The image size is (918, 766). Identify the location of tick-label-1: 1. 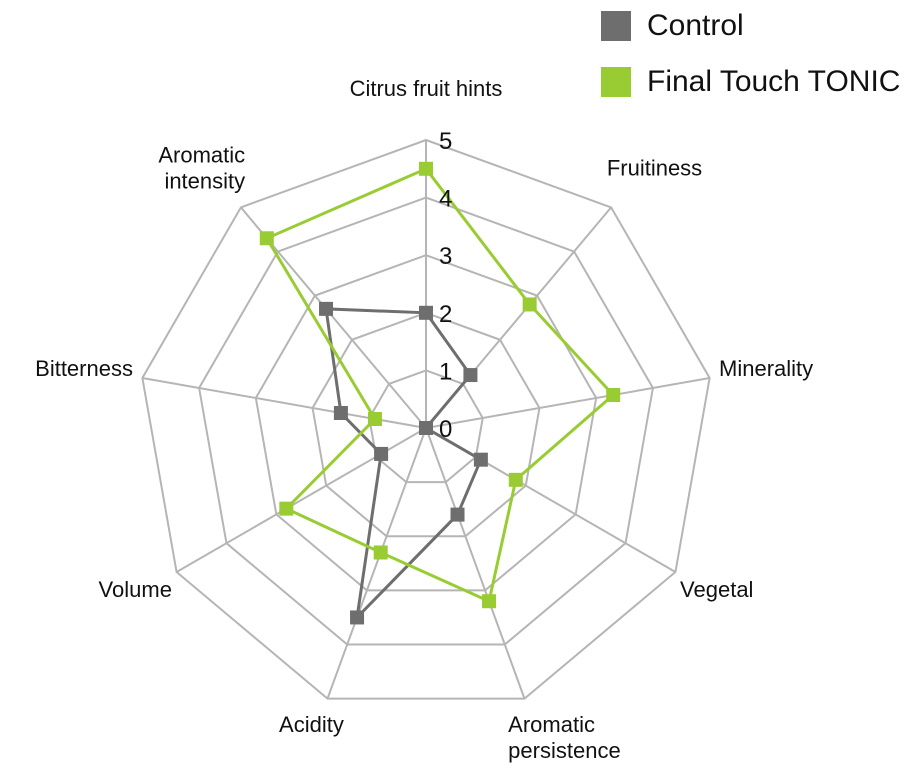
(445, 371).